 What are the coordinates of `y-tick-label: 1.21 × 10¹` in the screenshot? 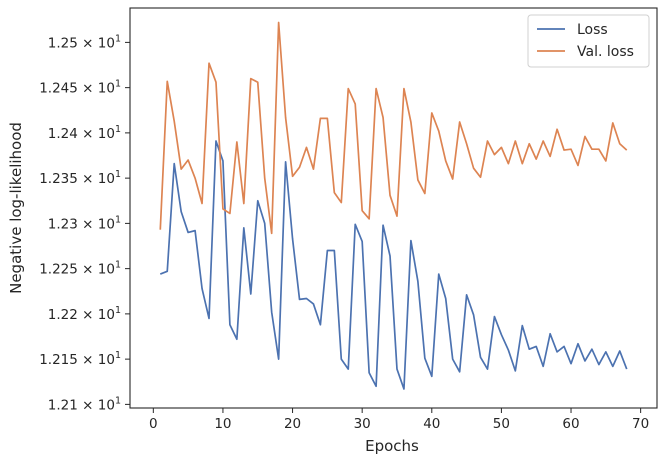 It's located at (84, 404).